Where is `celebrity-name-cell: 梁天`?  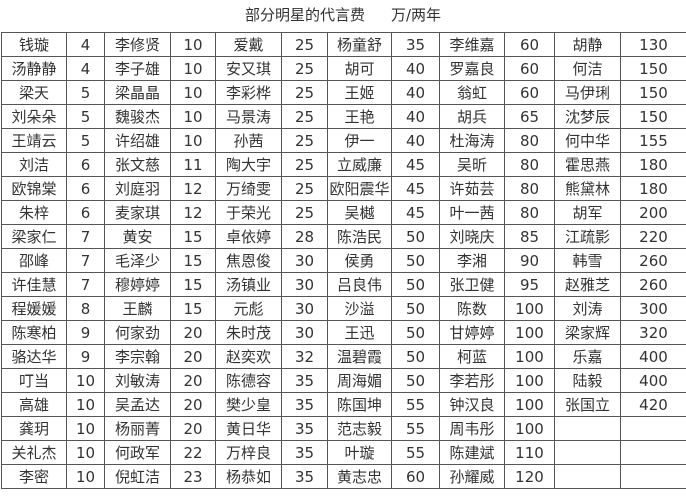 celebrity-name-cell: 梁天 is located at coordinates (34, 92).